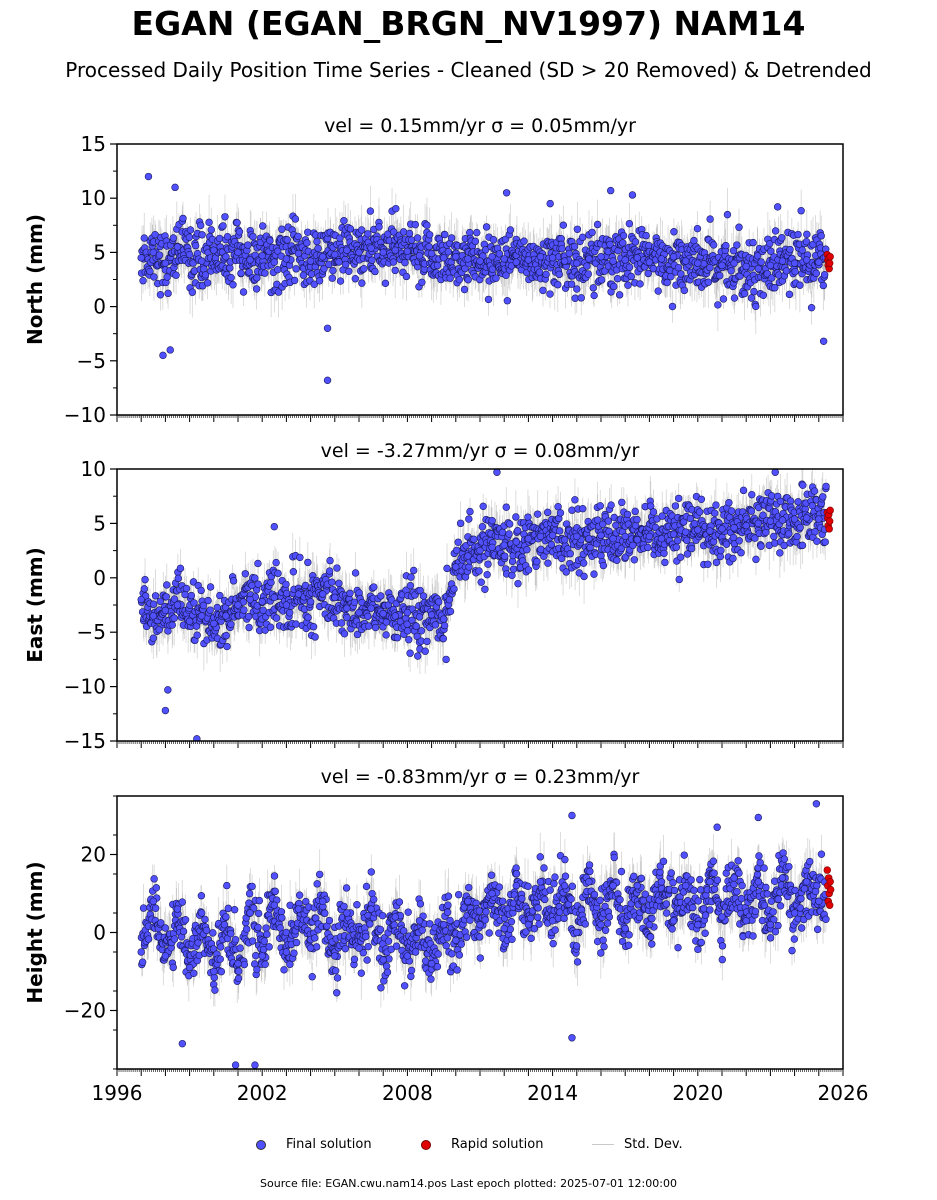  I want to click on x-tick-label: 2026, so click(843, 1093).